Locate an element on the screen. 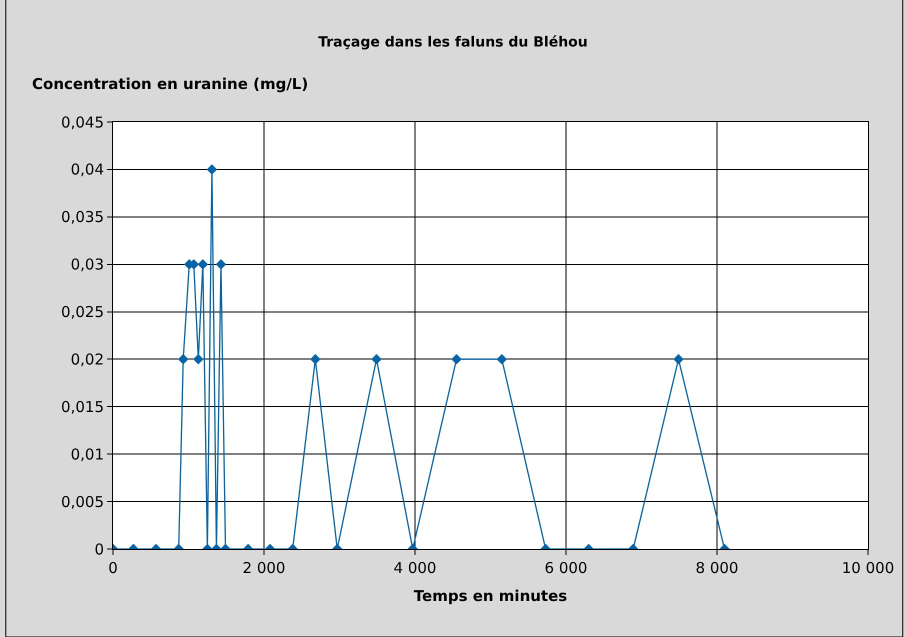 Image resolution: width=906 pixels, height=637 pixels. y-tick-label: 0,045 is located at coordinates (82, 122).